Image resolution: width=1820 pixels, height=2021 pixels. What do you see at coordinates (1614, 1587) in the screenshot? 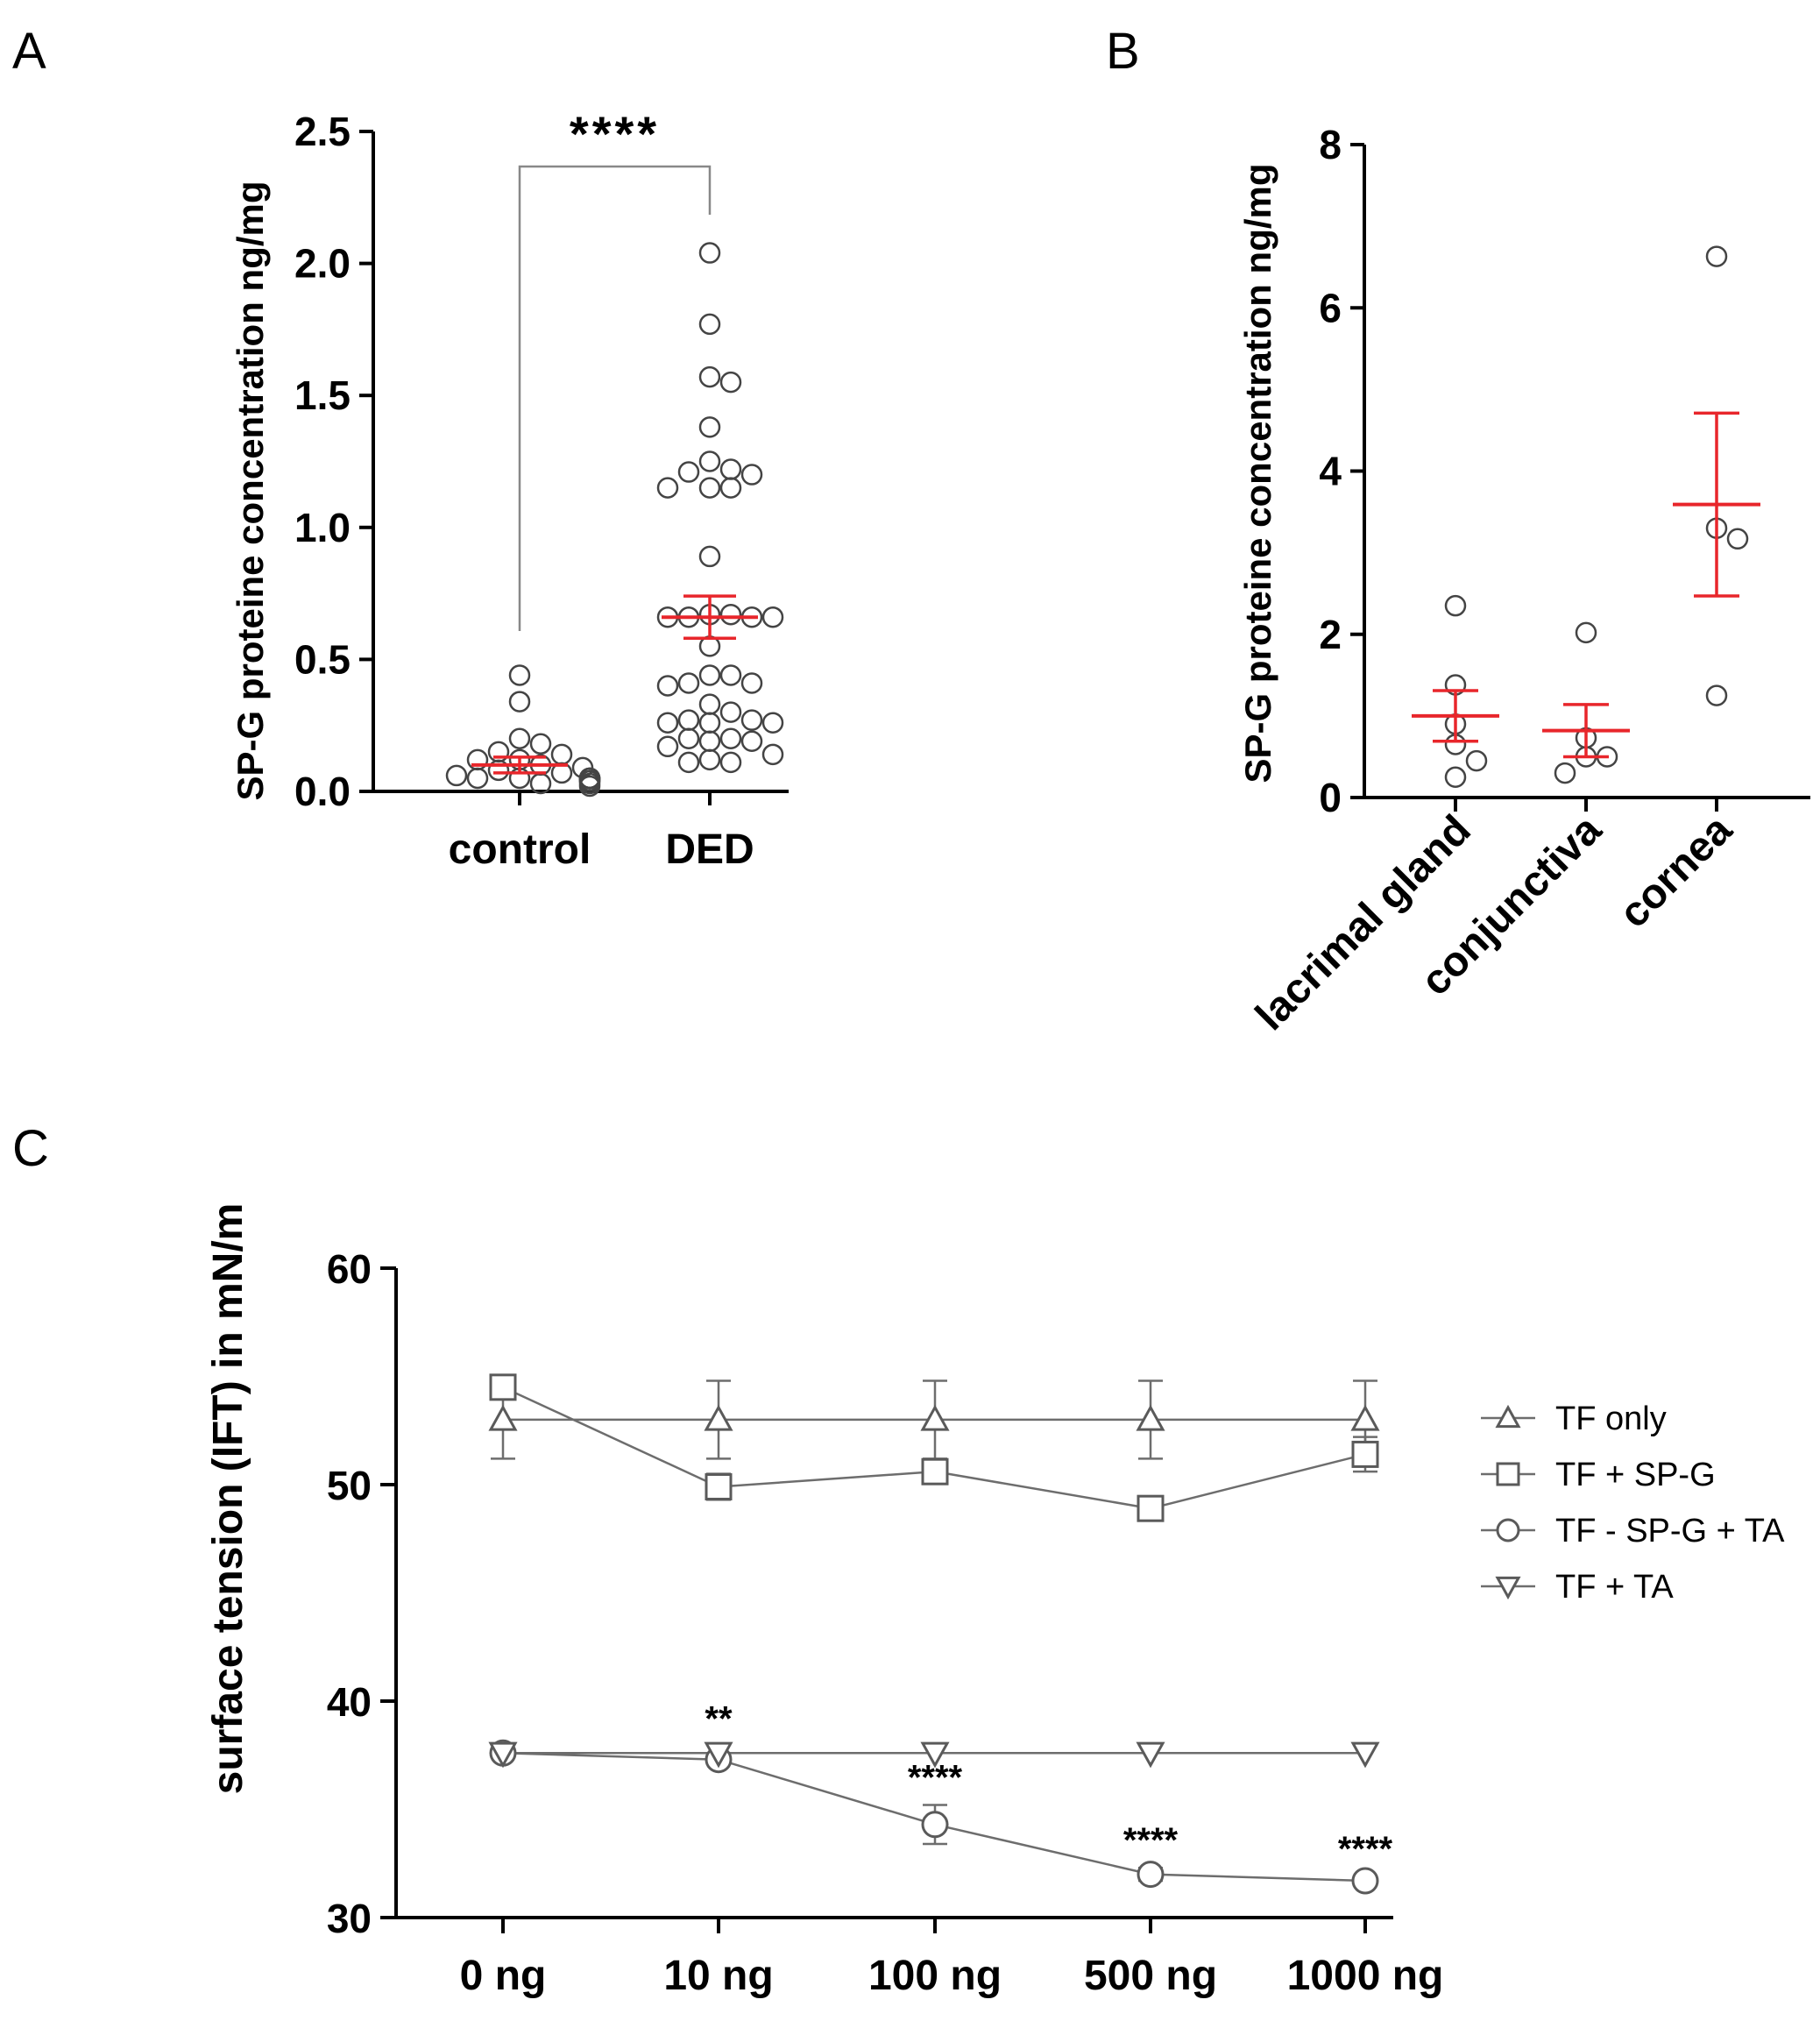
I see `panel-c-legend-label: TF + TA` at bounding box center [1614, 1587].